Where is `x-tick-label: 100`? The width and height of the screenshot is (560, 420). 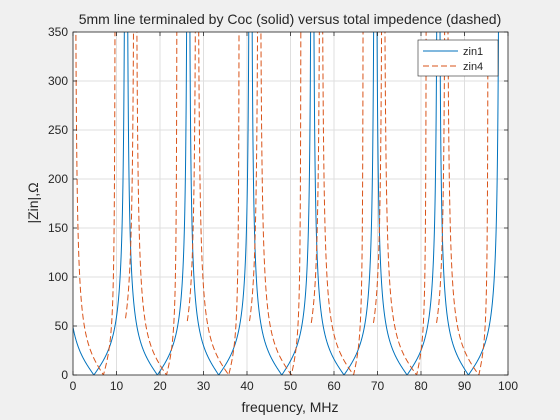 x-tick-label: 100 is located at coordinates (508, 386).